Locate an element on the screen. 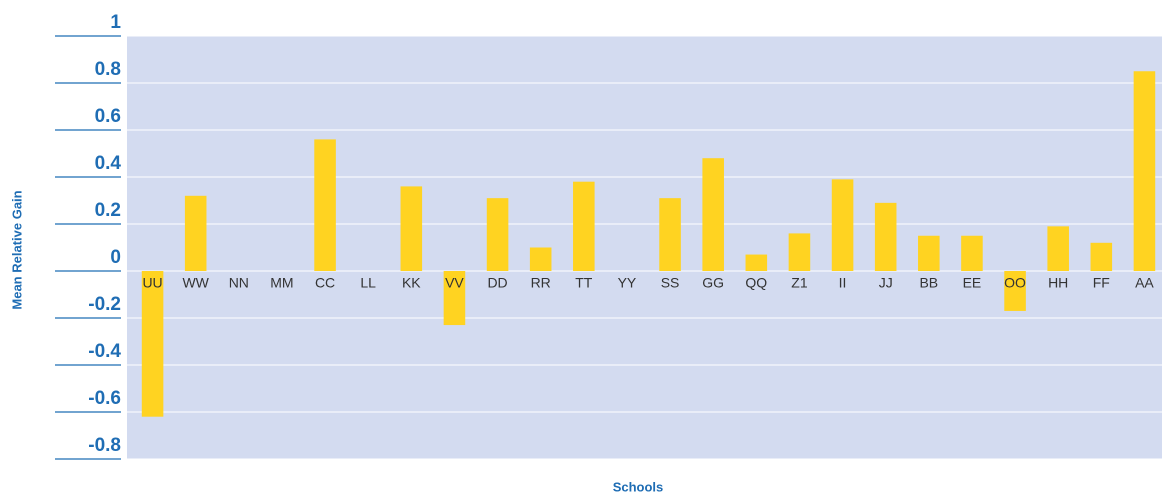  x-tick-label: BB is located at coordinates (928, 283).